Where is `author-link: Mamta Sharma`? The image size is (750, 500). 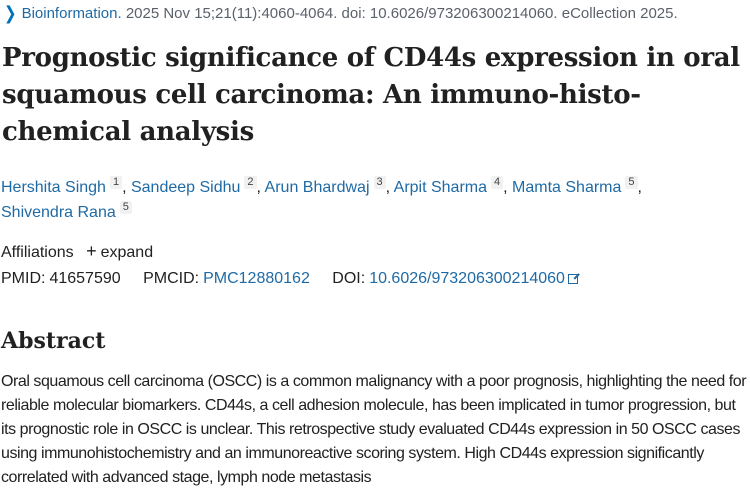 author-link: Mamta Sharma is located at coordinates (567, 187).